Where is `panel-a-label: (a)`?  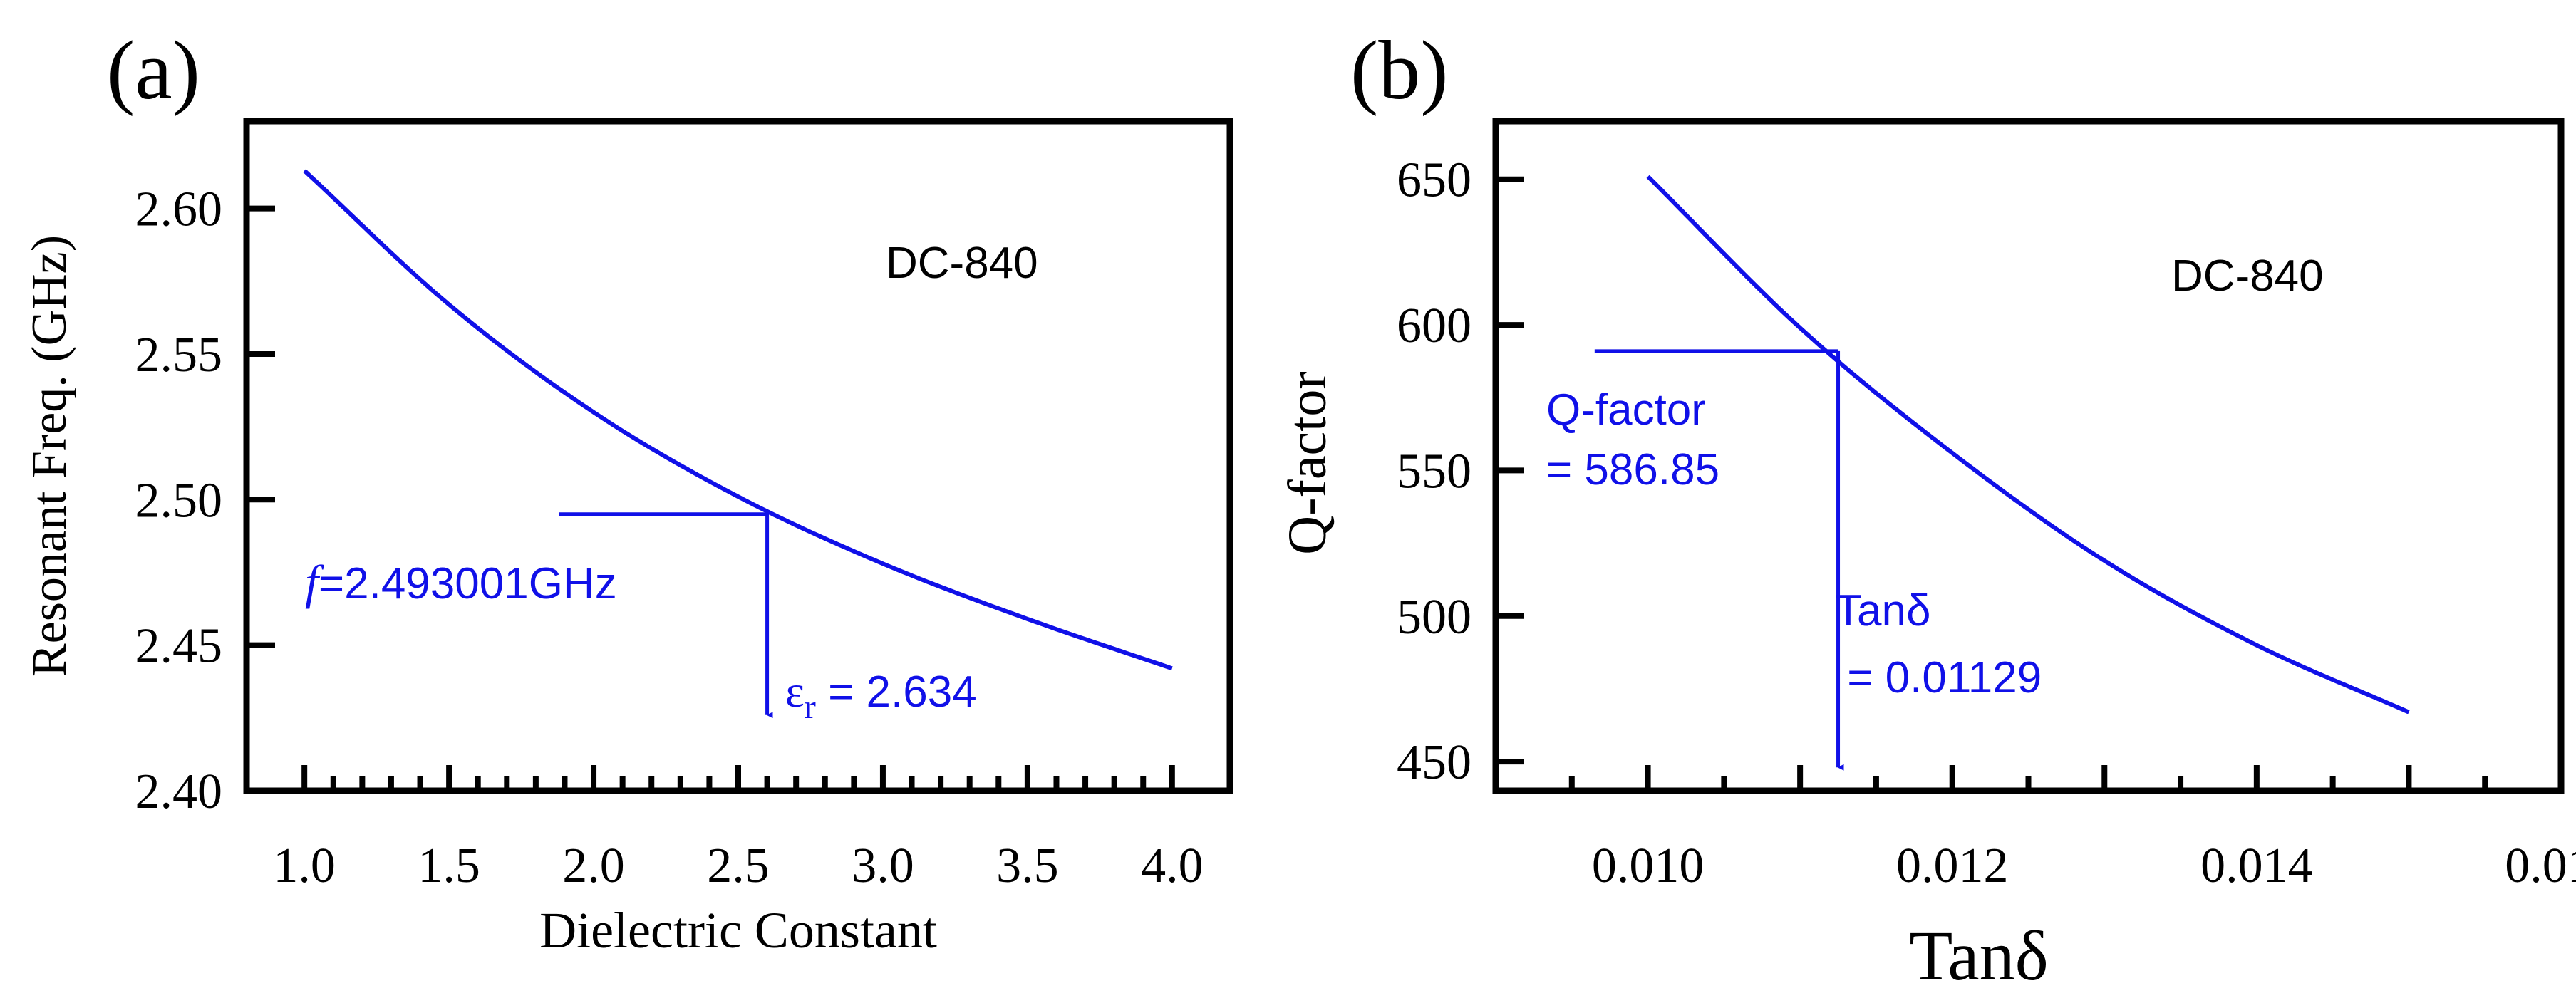
panel-a-label: (a) is located at coordinates (154, 70).